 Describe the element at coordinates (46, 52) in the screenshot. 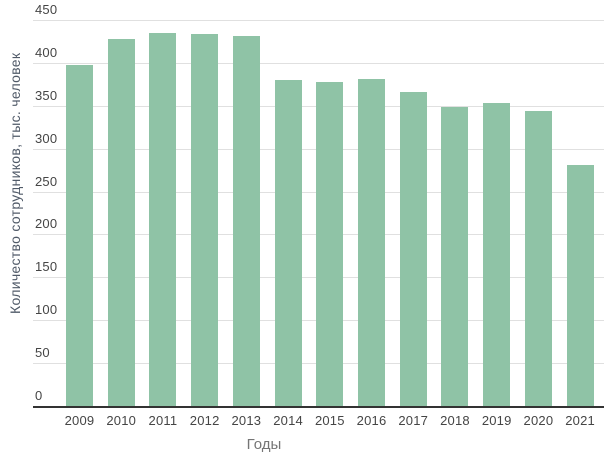

I see `y-tick-label-400: 400` at that location.